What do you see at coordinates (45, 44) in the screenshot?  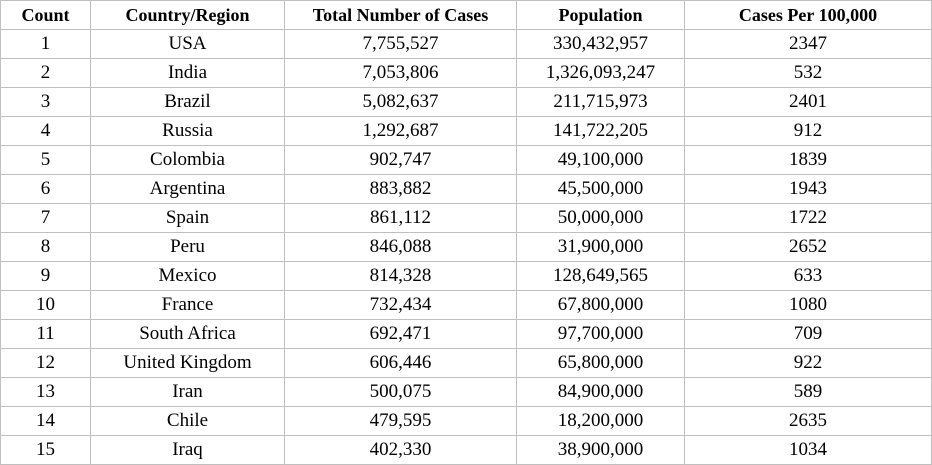 I see `cell-count: 1` at bounding box center [45, 44].